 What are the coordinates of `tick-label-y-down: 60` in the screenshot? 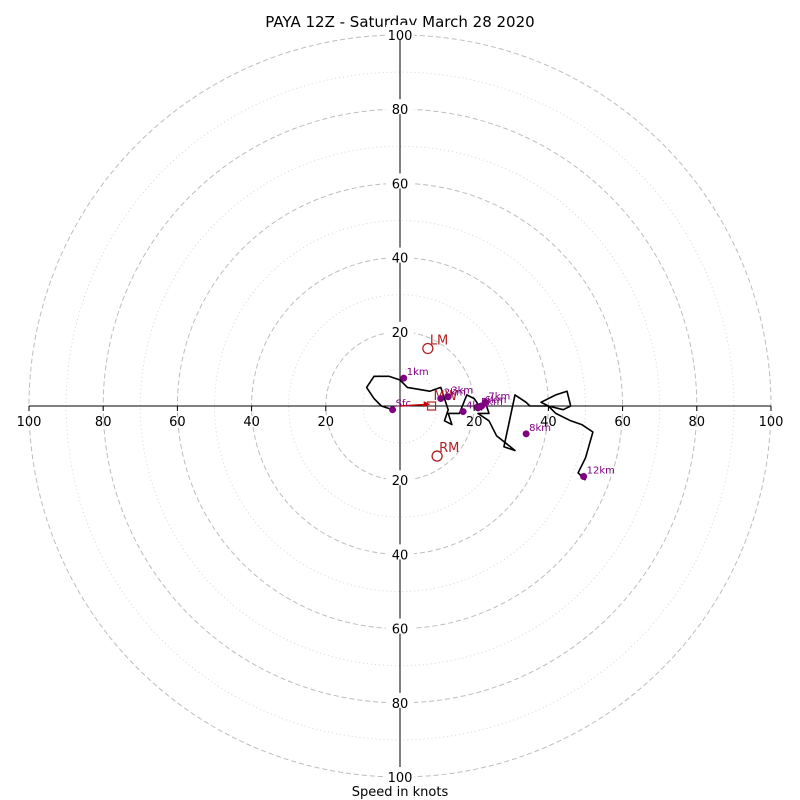 It's located at (400, 630).